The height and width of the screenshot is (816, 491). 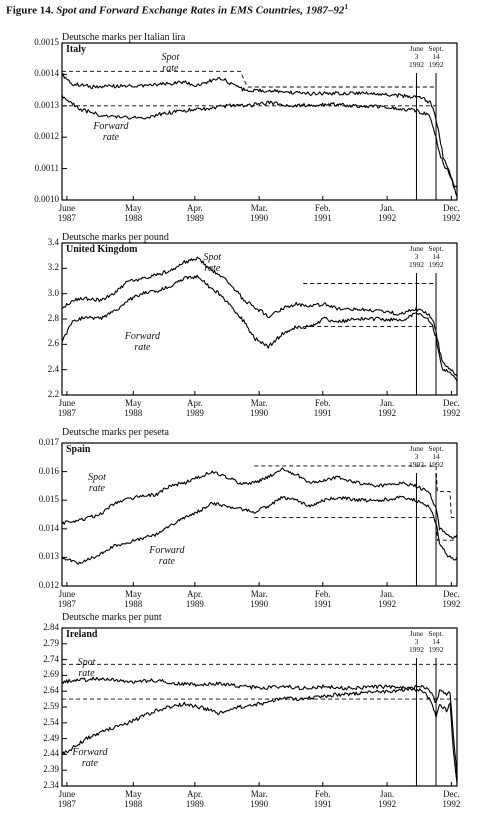 I want to click on panel-country-name: United Kingdom, so click(x=102, y=249).